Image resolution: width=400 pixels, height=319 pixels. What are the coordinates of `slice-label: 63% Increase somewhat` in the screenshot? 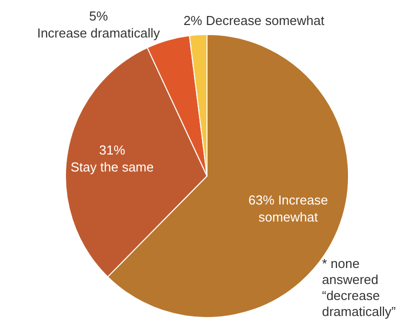 It's located at (288, 208).